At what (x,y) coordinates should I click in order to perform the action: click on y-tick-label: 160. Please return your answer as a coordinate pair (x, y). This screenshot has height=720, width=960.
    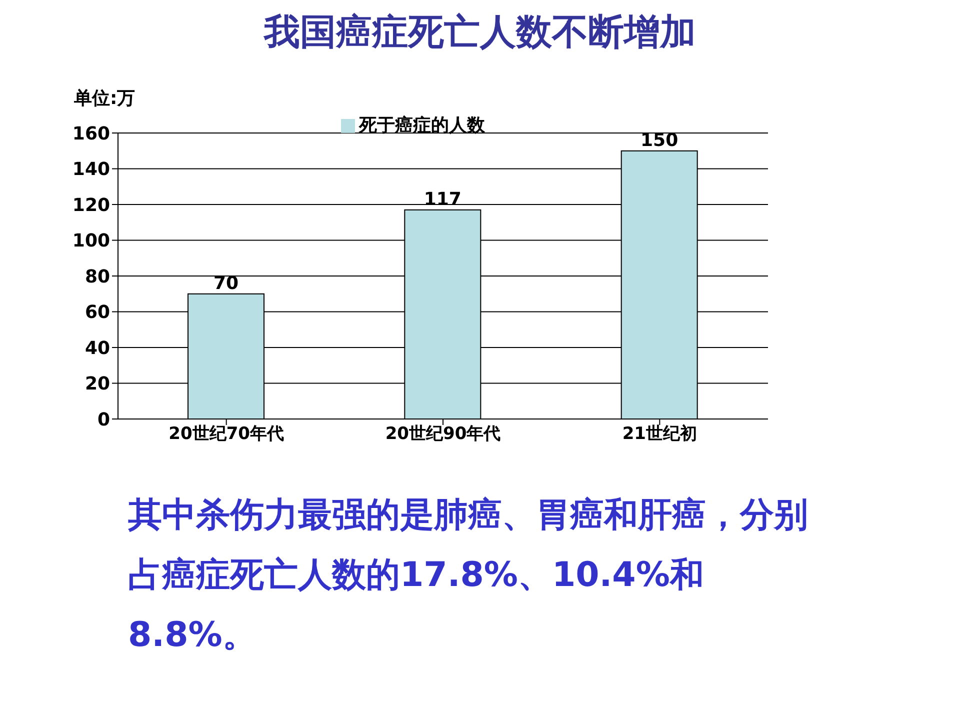
    Looking at the image, I should click on (91, 133).